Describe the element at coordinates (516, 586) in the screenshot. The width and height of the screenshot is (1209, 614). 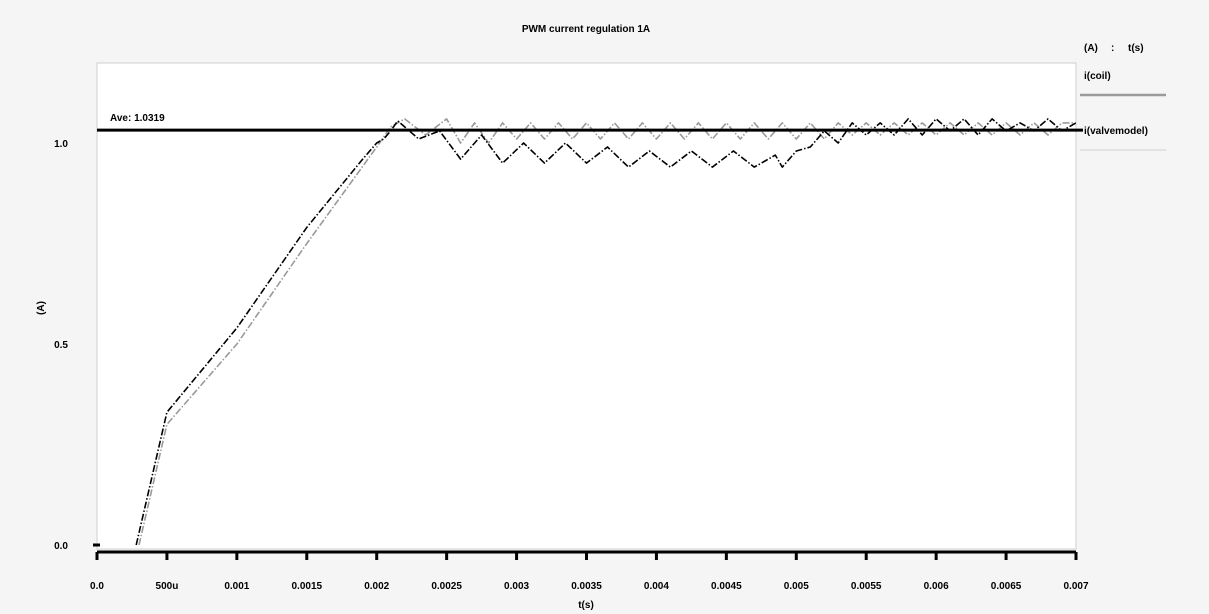
I see `x-tick-label: 0.003` at that location.